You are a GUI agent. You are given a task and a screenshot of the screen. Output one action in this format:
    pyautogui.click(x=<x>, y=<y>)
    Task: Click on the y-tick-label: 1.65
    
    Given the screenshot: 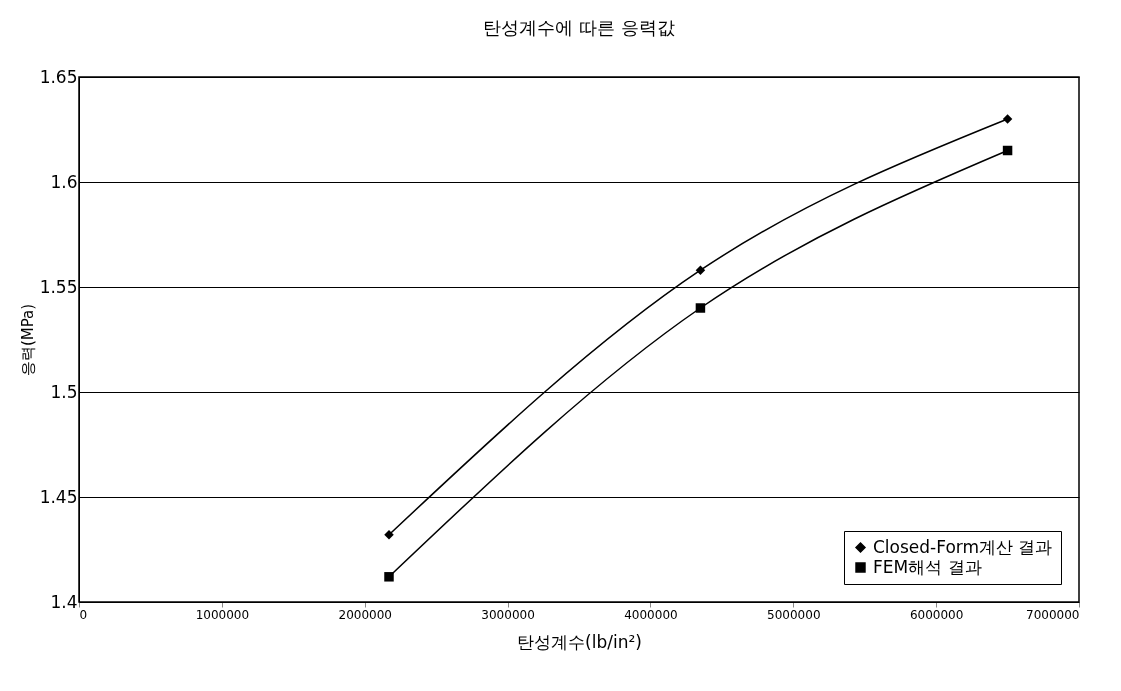 What is the action you would take?
    pyautogui.click(x=58, y=76)
    